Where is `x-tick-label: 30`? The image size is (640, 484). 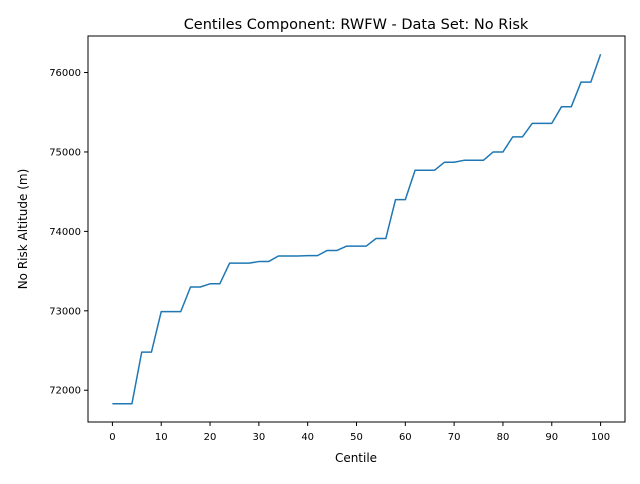 x-tick-label: 30 is located at coordinates (258, 437).